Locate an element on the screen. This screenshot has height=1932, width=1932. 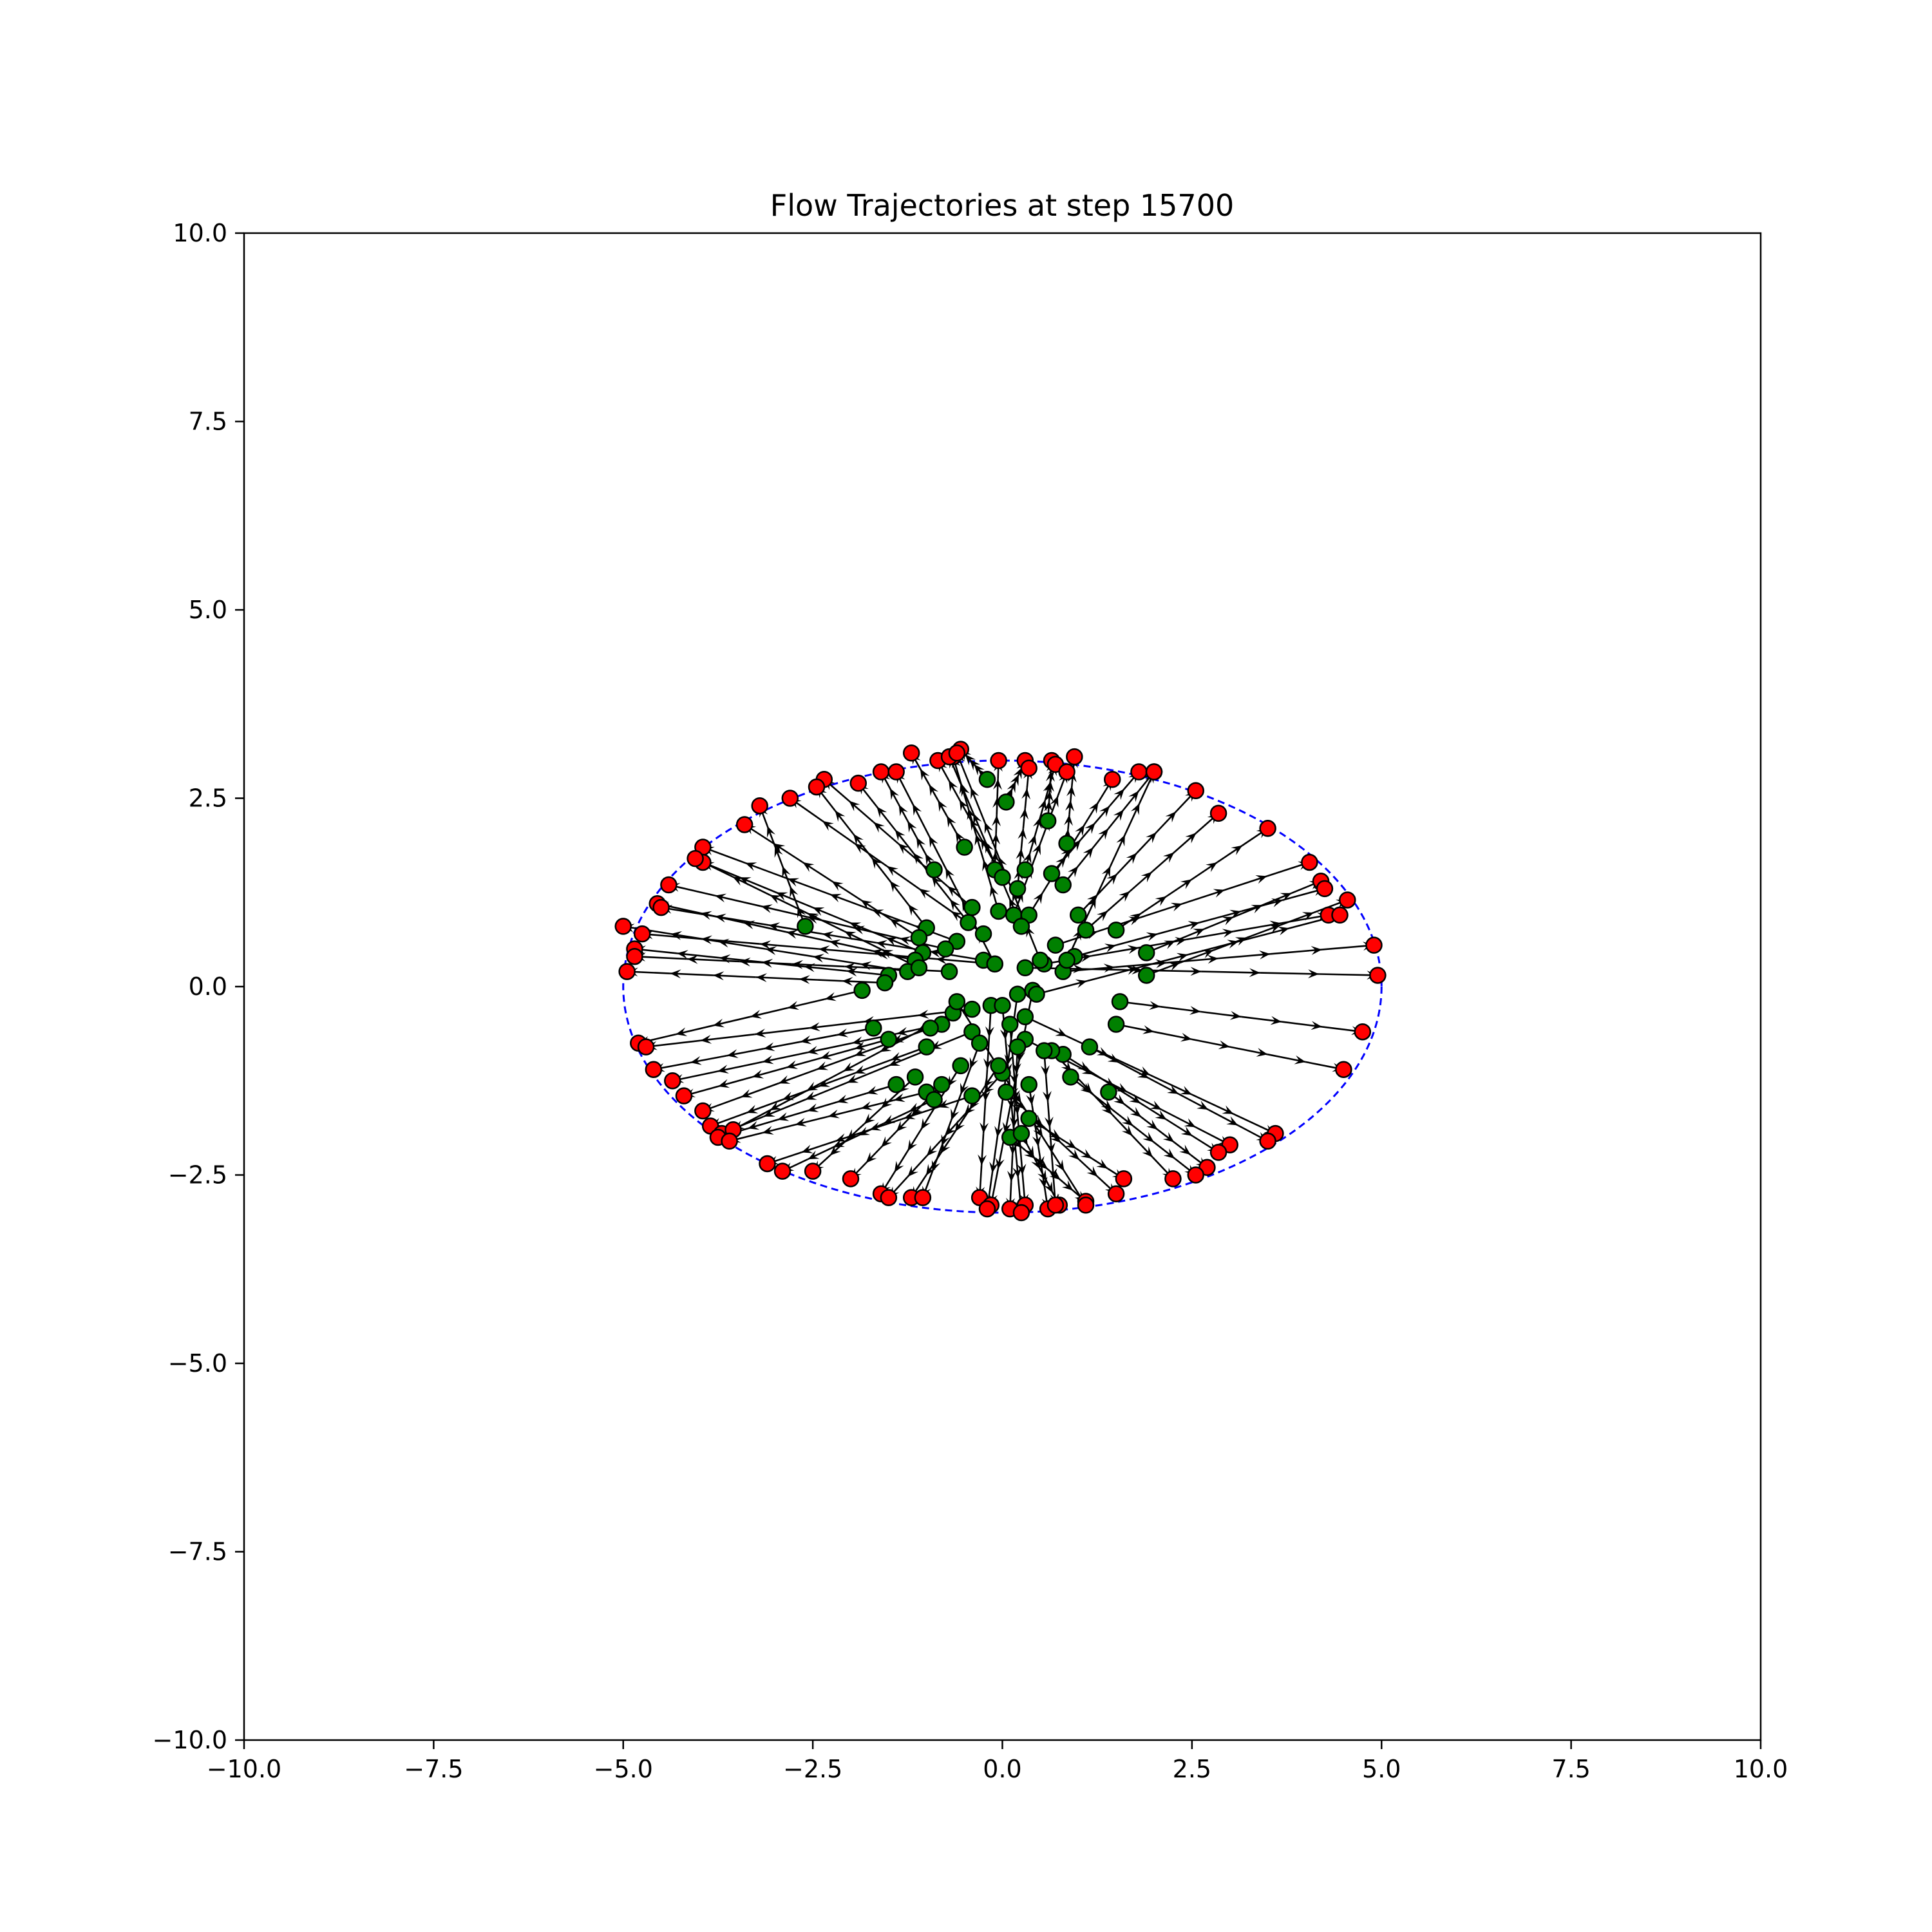
start-points is located at coordinates (976, 958).